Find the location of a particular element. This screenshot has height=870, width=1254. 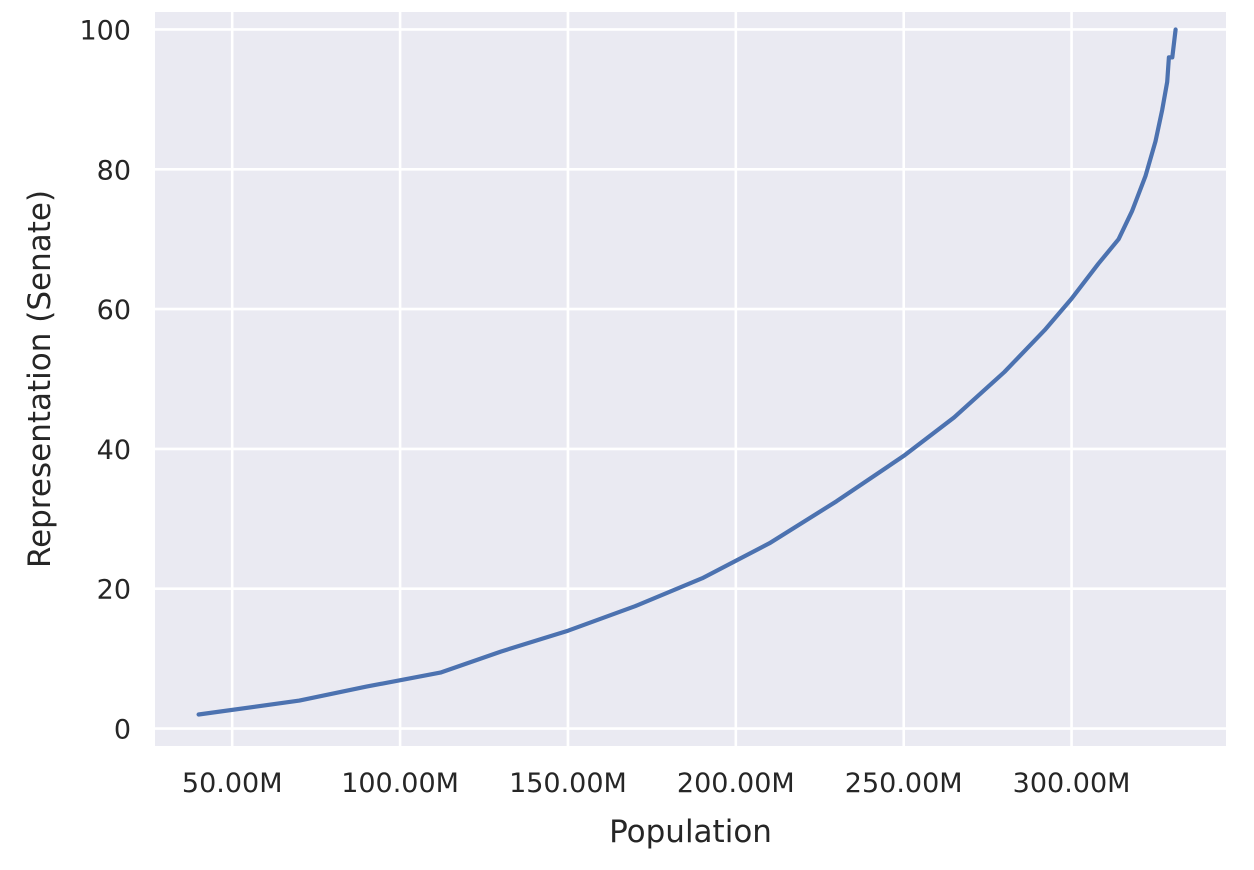

y-tick-label: 60 is located at coordinates (114, 310).